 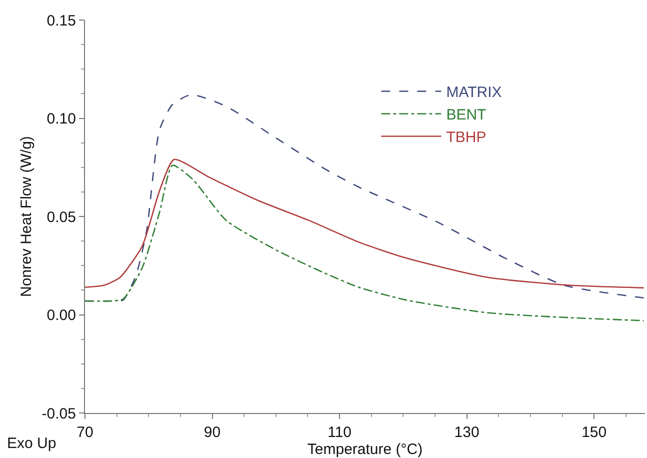 What do you see at coordinates (31, 443) in the screenshot?
I see `text: Exo Up` at bounding box center [31, 443].